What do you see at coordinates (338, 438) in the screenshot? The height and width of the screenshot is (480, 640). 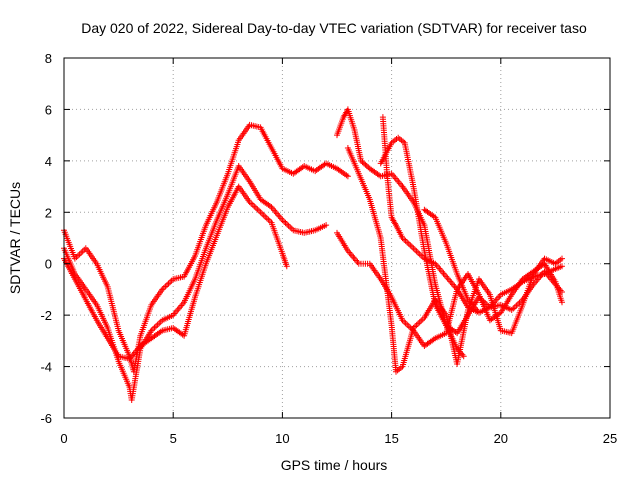 I see `x-tick-labels: 0 5 10 15 20 25` at bounding box center [338, 438].